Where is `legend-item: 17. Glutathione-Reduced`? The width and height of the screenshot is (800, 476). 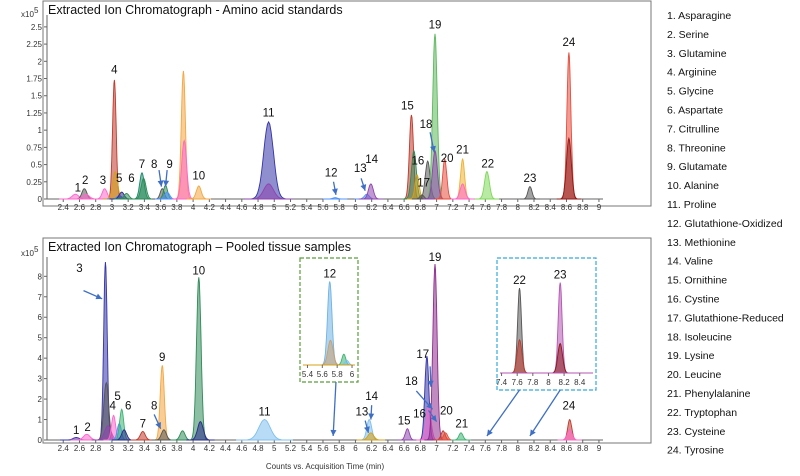
legend-item: 17. Glutathione-Reduced is located at coordinates (725, 318).